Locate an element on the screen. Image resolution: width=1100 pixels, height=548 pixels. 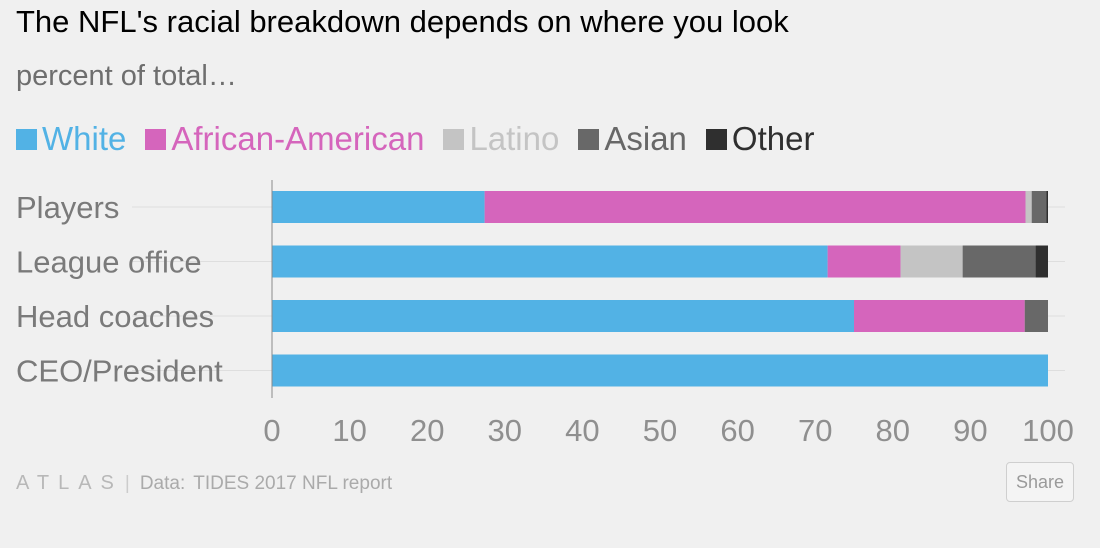
atlas-logo: ATLAS is located at coordinates (69, 483).